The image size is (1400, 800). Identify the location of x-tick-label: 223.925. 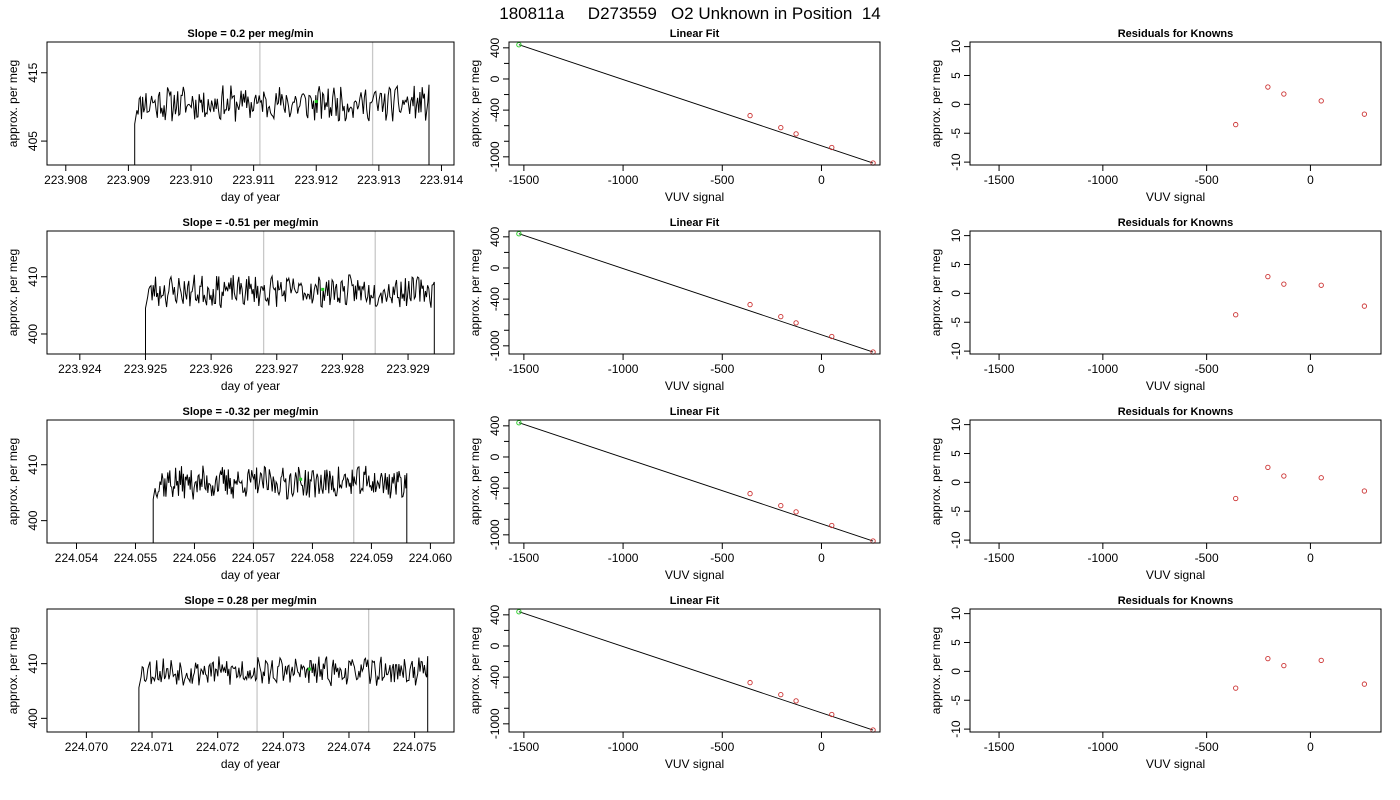
(146, 369).